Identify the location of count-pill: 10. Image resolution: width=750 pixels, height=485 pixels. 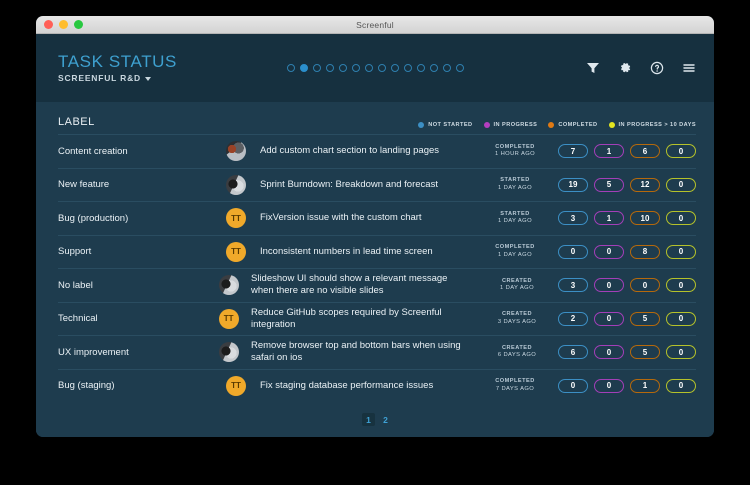
(645, 218).